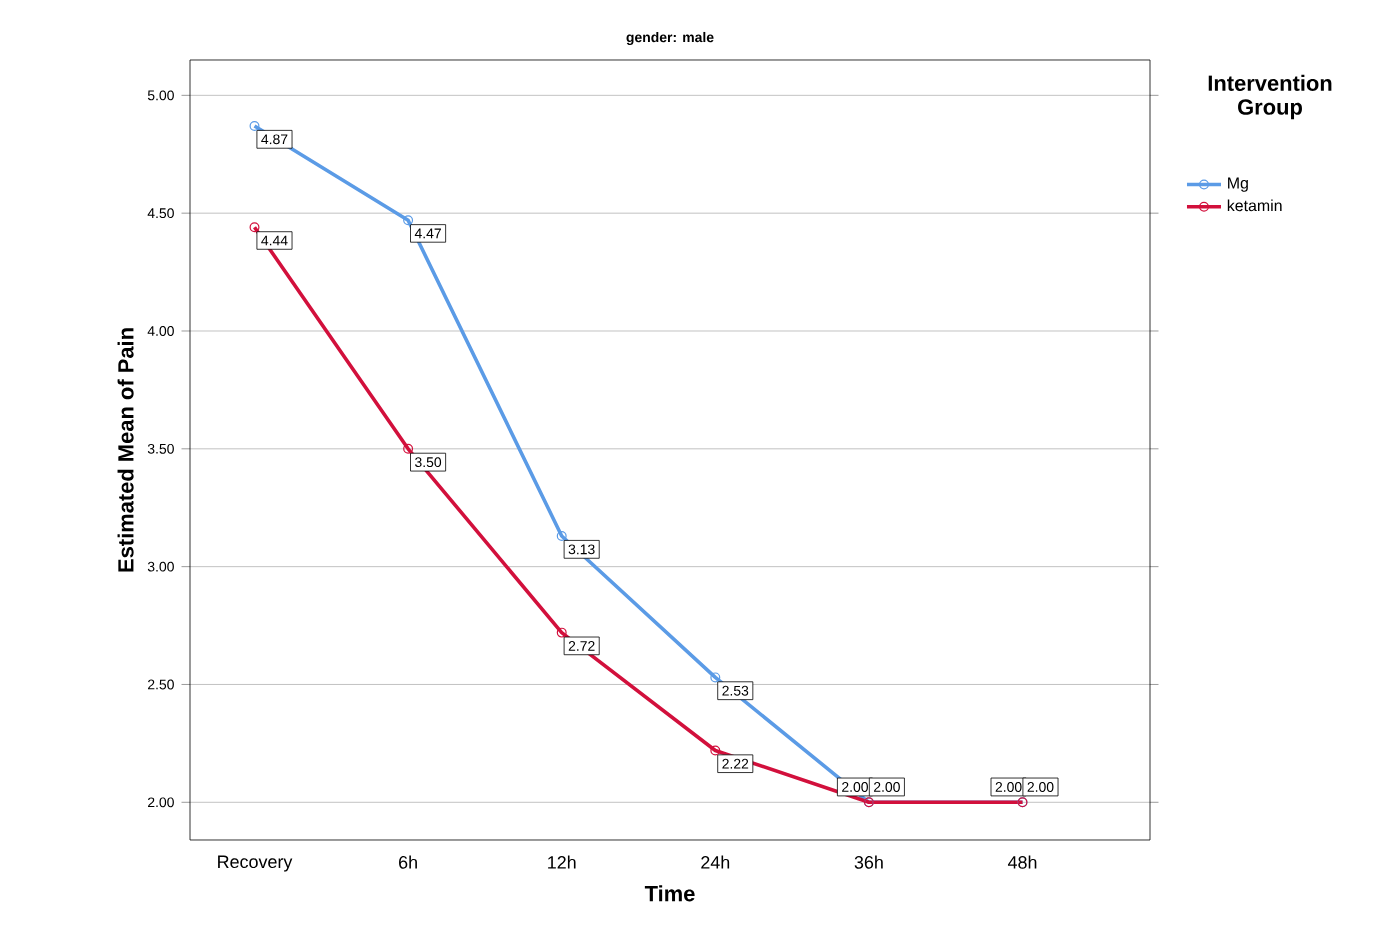 Image resolution: width=1374 pixels, height=948 pixels. Describe the element at coordinates (255, 863) in the screenshot. I see `x-tick-label: Recovery` at that location.